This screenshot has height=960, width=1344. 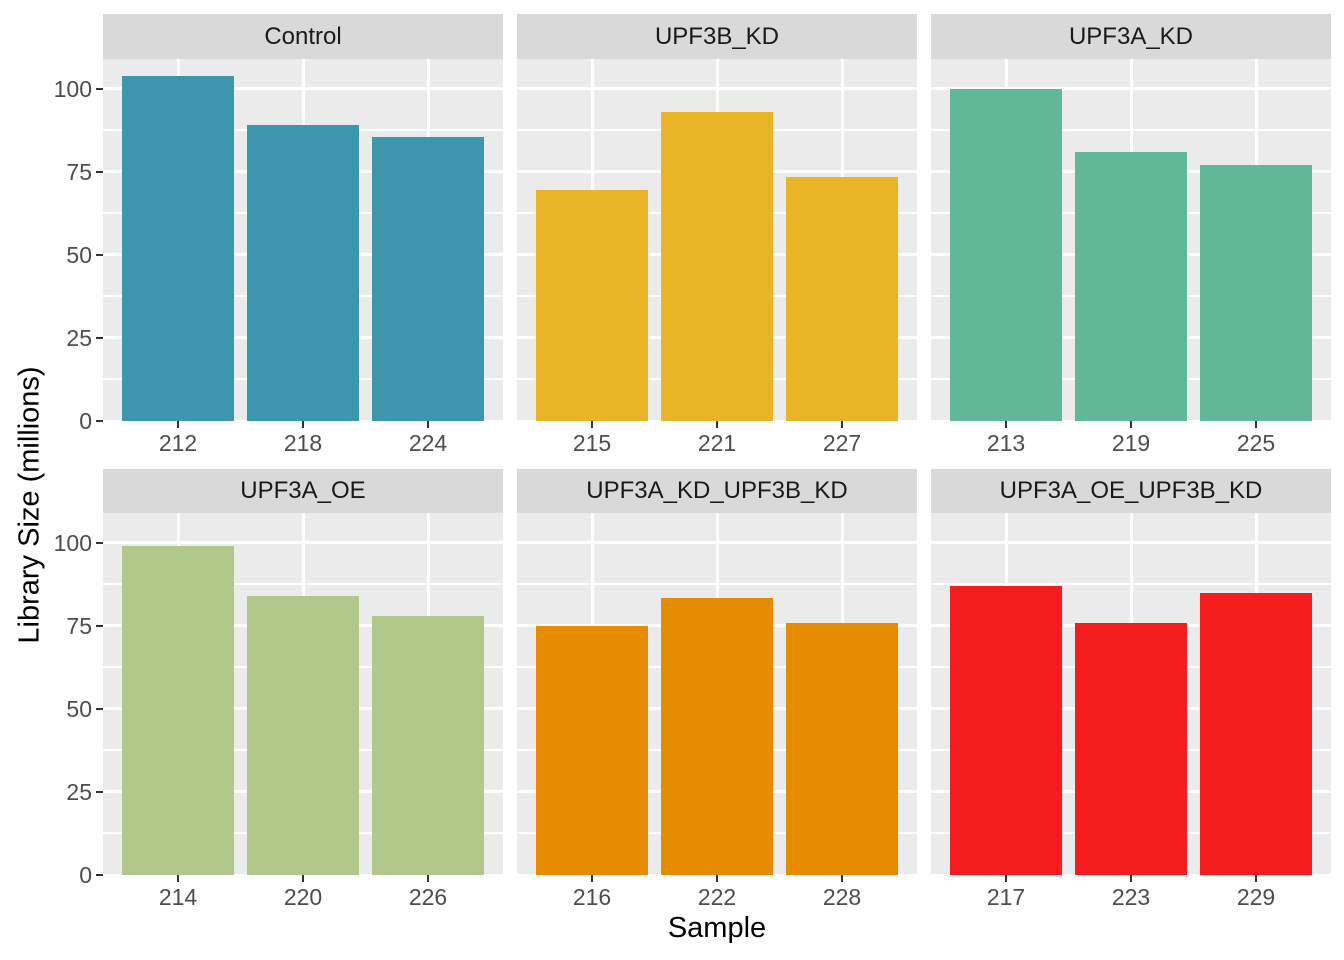 What do you see at coordinates (303, 36) in the screenshot?
I see `facet-strip: Control` at bounding box center [303, 36].